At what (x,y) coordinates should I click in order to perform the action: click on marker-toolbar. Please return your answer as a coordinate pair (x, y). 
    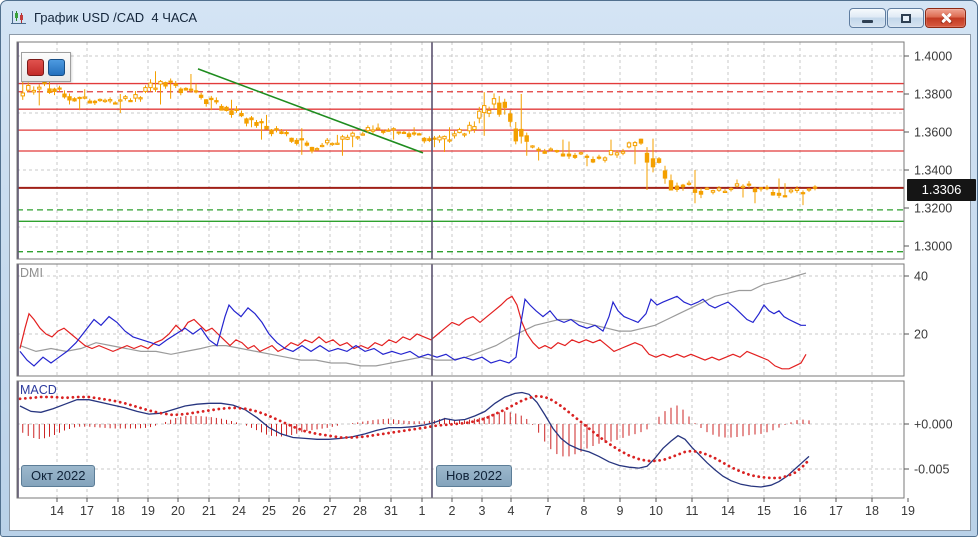
    Looking at the image, I should click on (46, 67).